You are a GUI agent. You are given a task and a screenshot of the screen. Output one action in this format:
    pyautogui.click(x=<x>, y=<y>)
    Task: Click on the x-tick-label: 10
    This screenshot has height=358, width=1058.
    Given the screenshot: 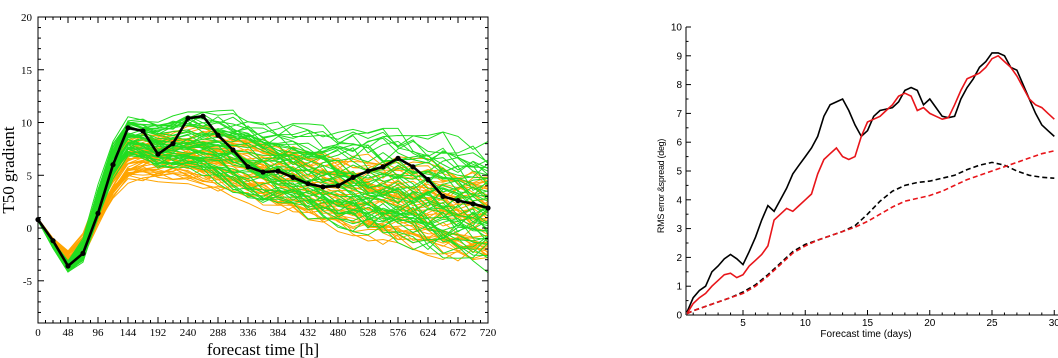 What is the action you would take?
    pyautogui.click(x=806, y=323)
    